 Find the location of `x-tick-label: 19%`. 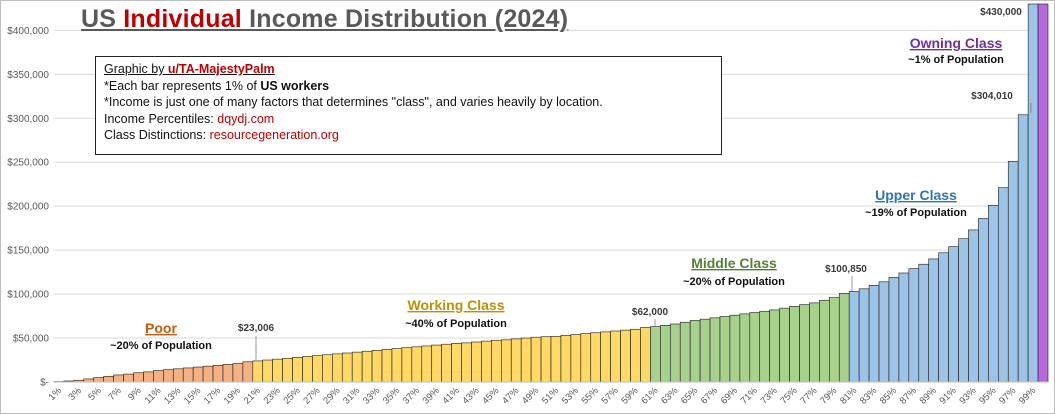

x-tick-label: 19% is located at coordinates (233, 396).